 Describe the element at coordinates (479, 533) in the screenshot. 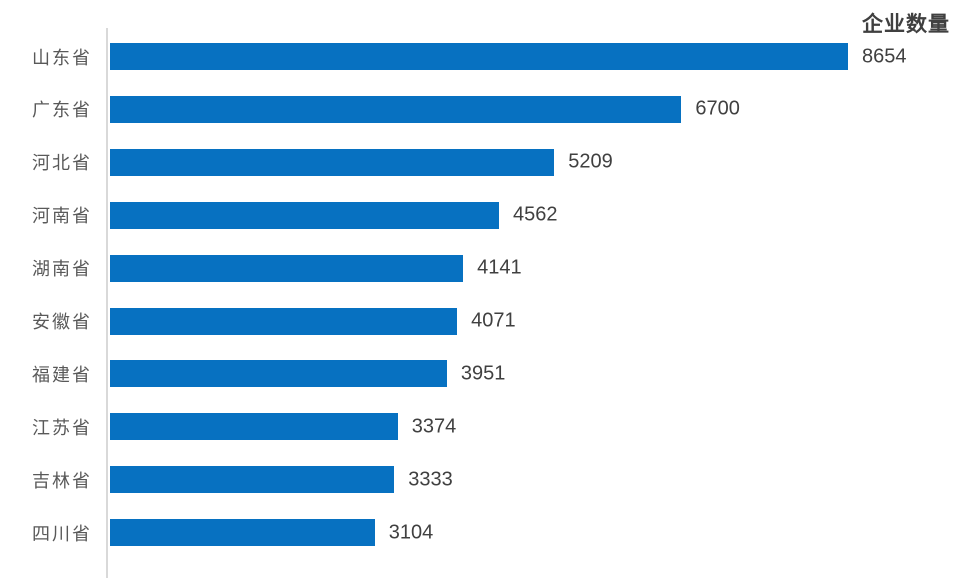

I see `bar-row: 四川省 3104` at that location.